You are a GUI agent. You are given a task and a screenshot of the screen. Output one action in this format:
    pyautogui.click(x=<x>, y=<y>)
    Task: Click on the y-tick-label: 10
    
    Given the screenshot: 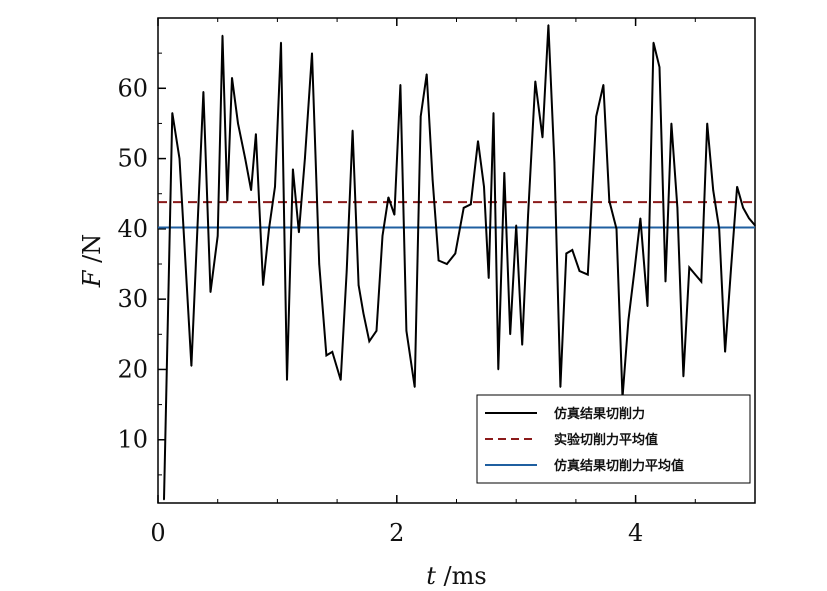 What is the action you would take?
    pyautogui.click(x=132, y=440)
    